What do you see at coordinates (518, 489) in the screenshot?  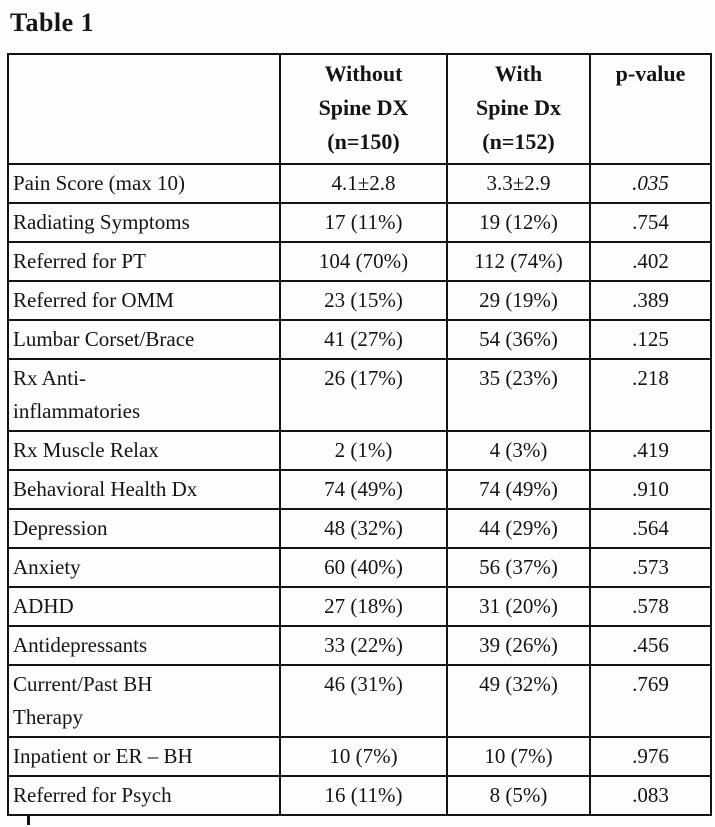 I see `value-with: 74 (49%)` at bounding box center [518, 489].